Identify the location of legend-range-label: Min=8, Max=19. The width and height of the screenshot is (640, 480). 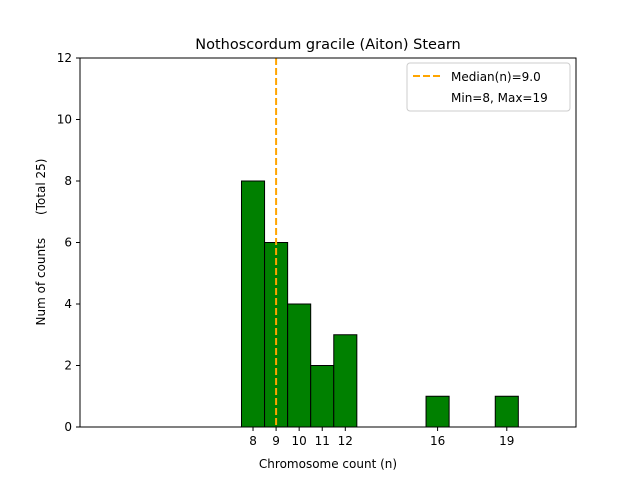
(499, 98).